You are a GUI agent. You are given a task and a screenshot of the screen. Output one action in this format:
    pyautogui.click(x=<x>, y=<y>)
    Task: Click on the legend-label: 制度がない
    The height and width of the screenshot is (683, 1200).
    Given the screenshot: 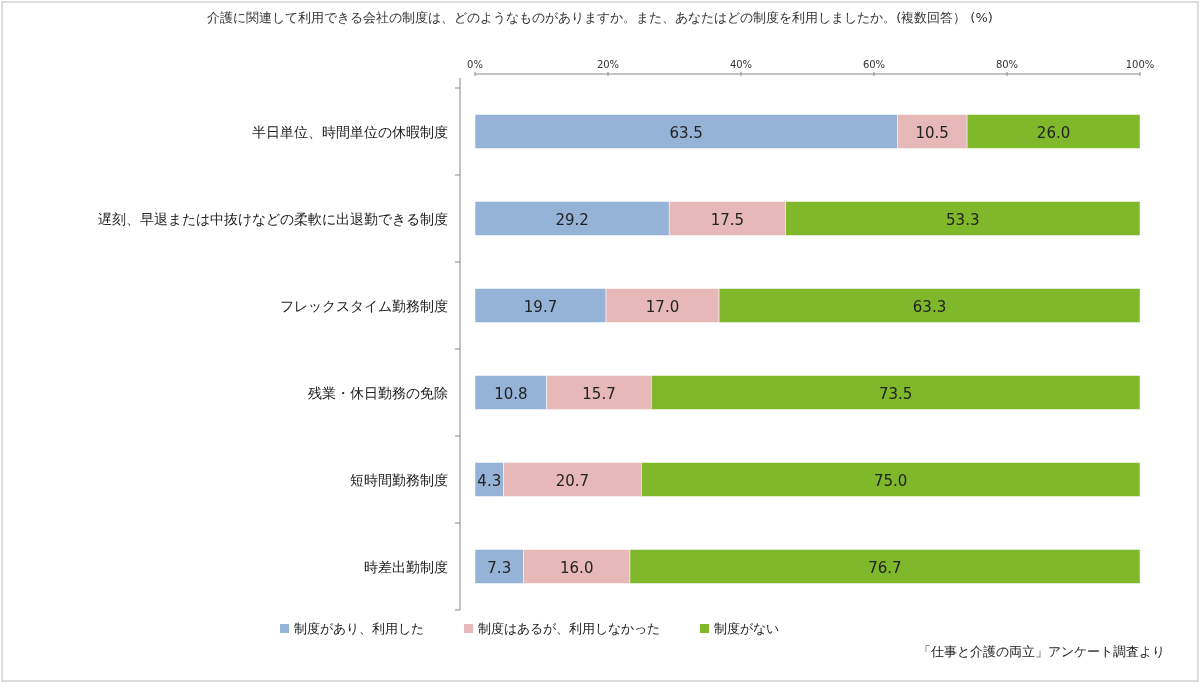 What is the action you would take?
    pyautogui.click(x=746, y=628)
    